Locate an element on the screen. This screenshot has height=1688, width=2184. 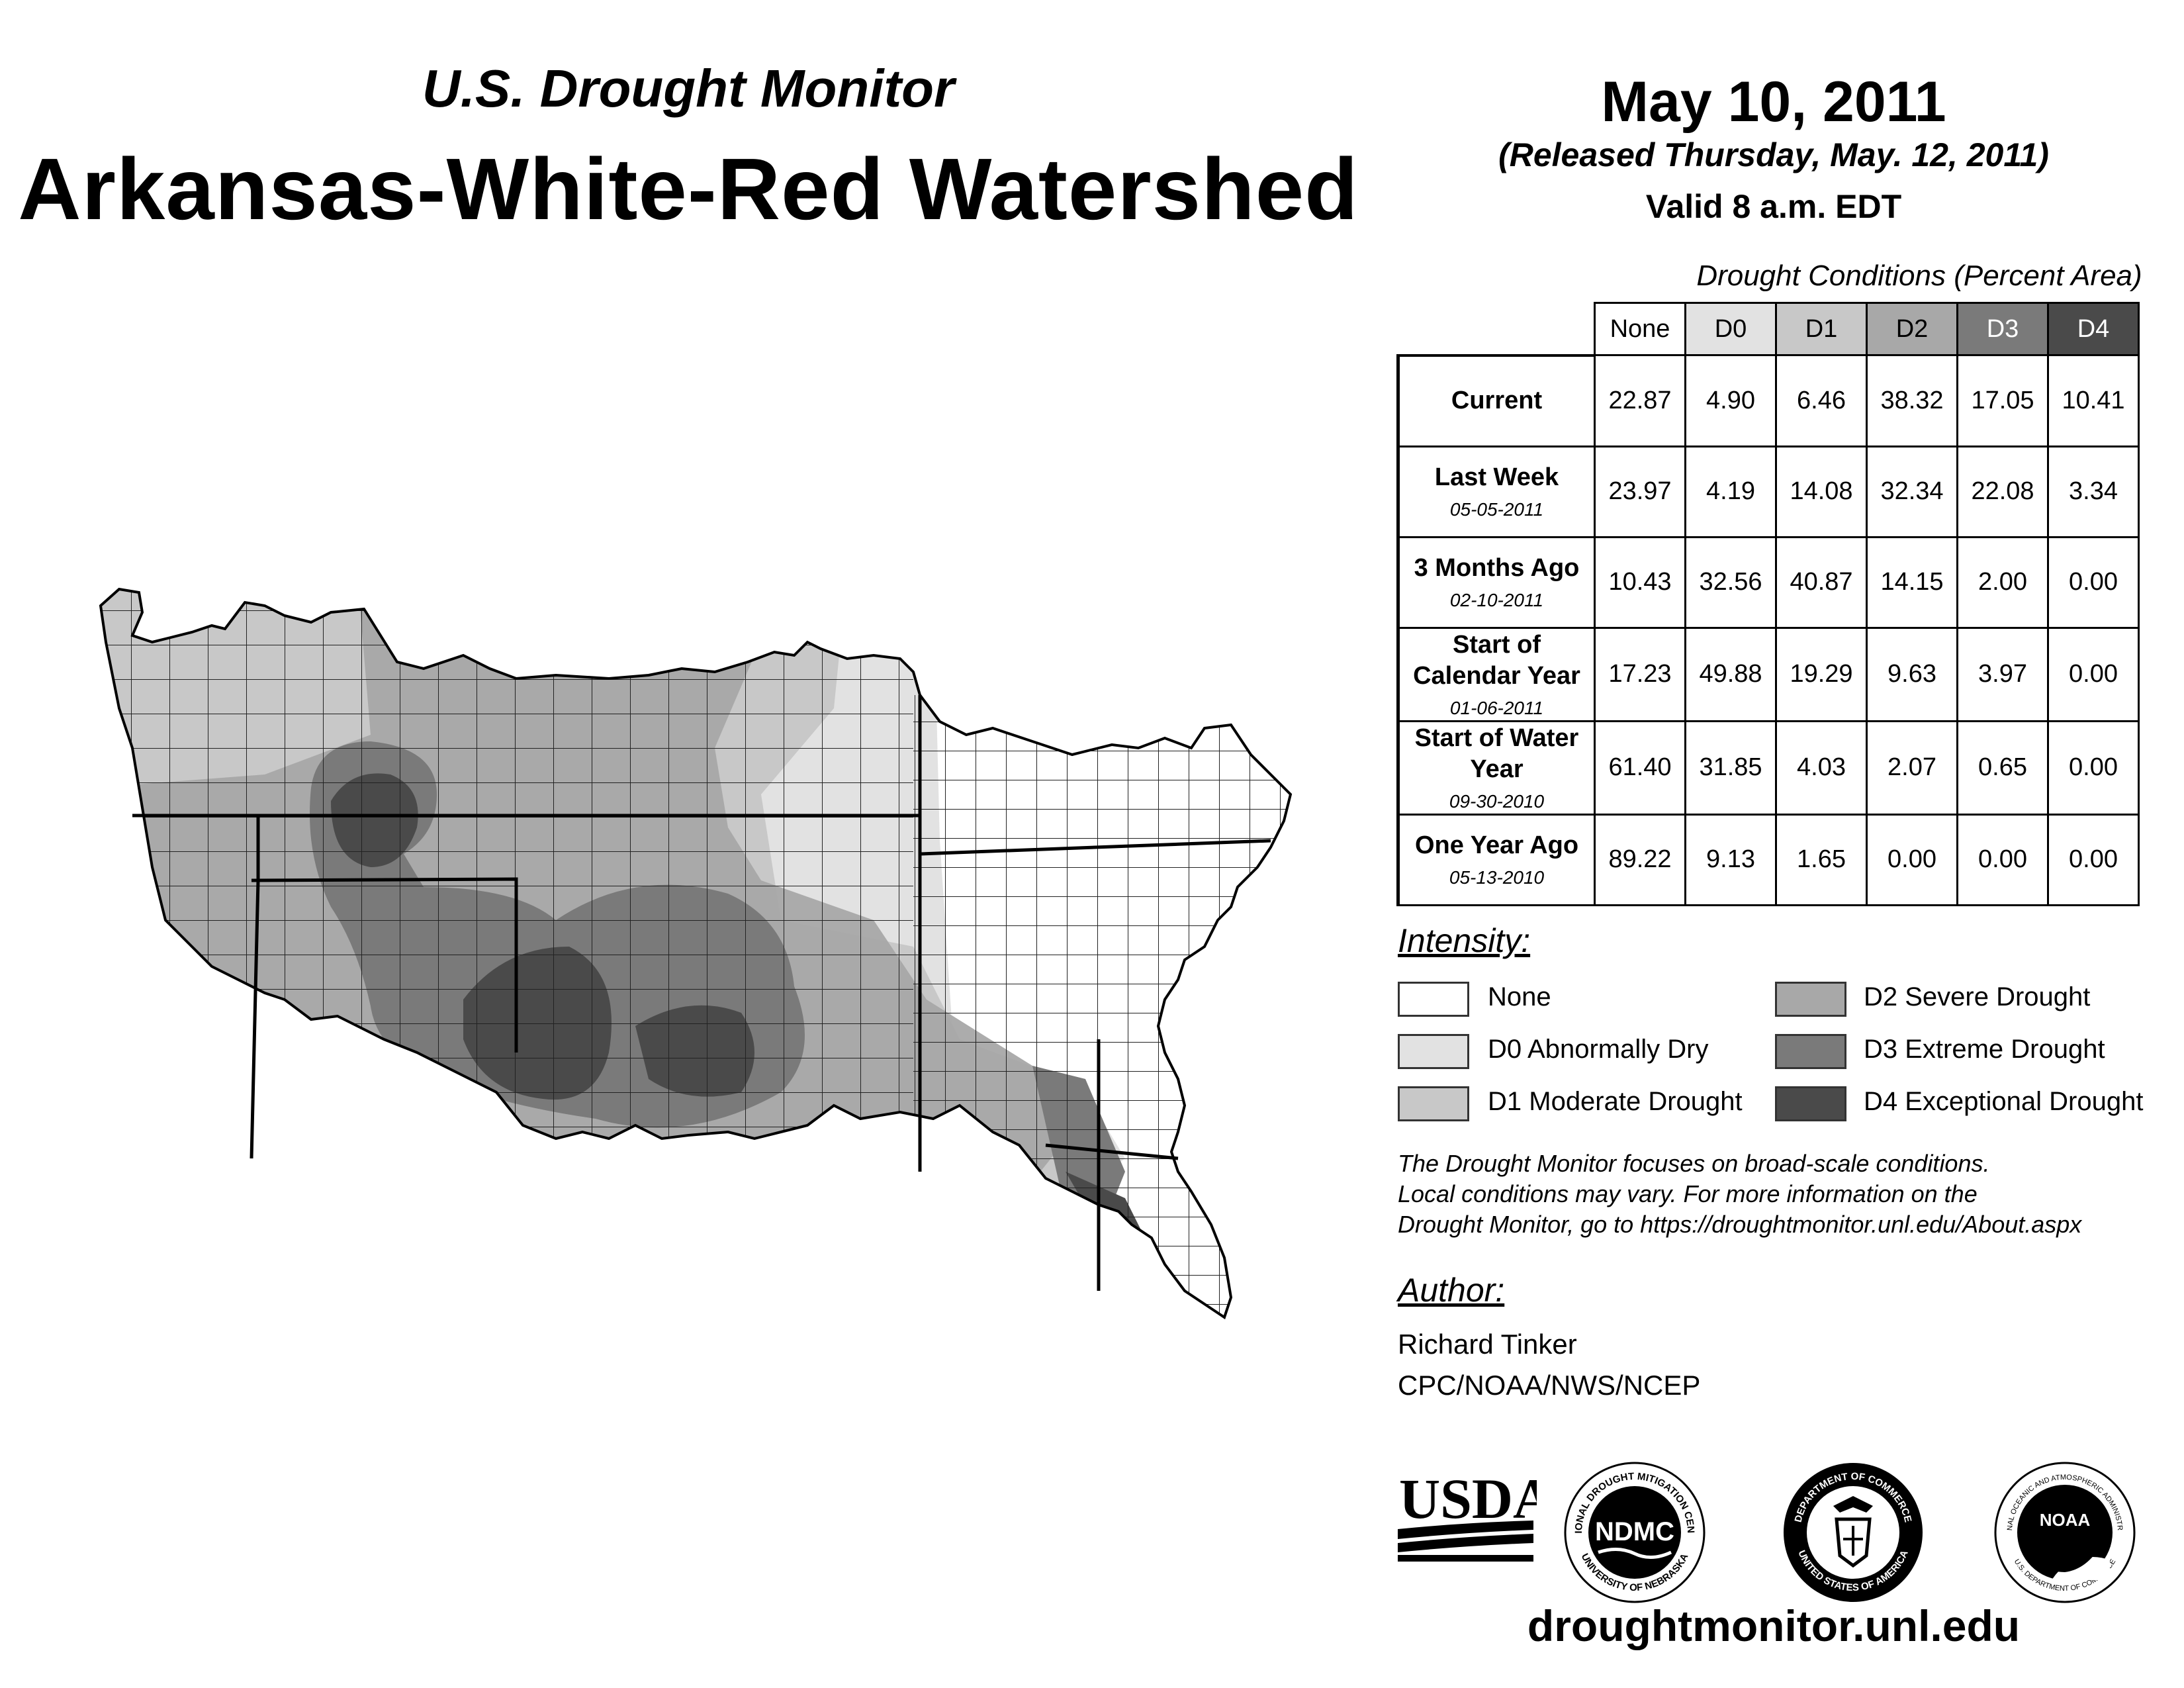
legend-swatch-d3 is located at coordinates (1811, 1051).